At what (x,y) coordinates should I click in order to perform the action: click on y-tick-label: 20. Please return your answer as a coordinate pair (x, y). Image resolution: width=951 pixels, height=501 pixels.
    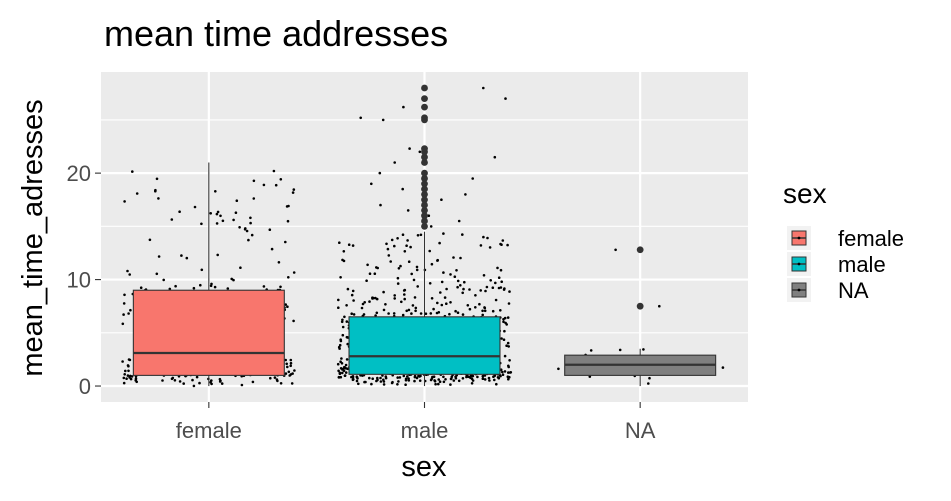
    Looking at the image, I should click on (79, 173).